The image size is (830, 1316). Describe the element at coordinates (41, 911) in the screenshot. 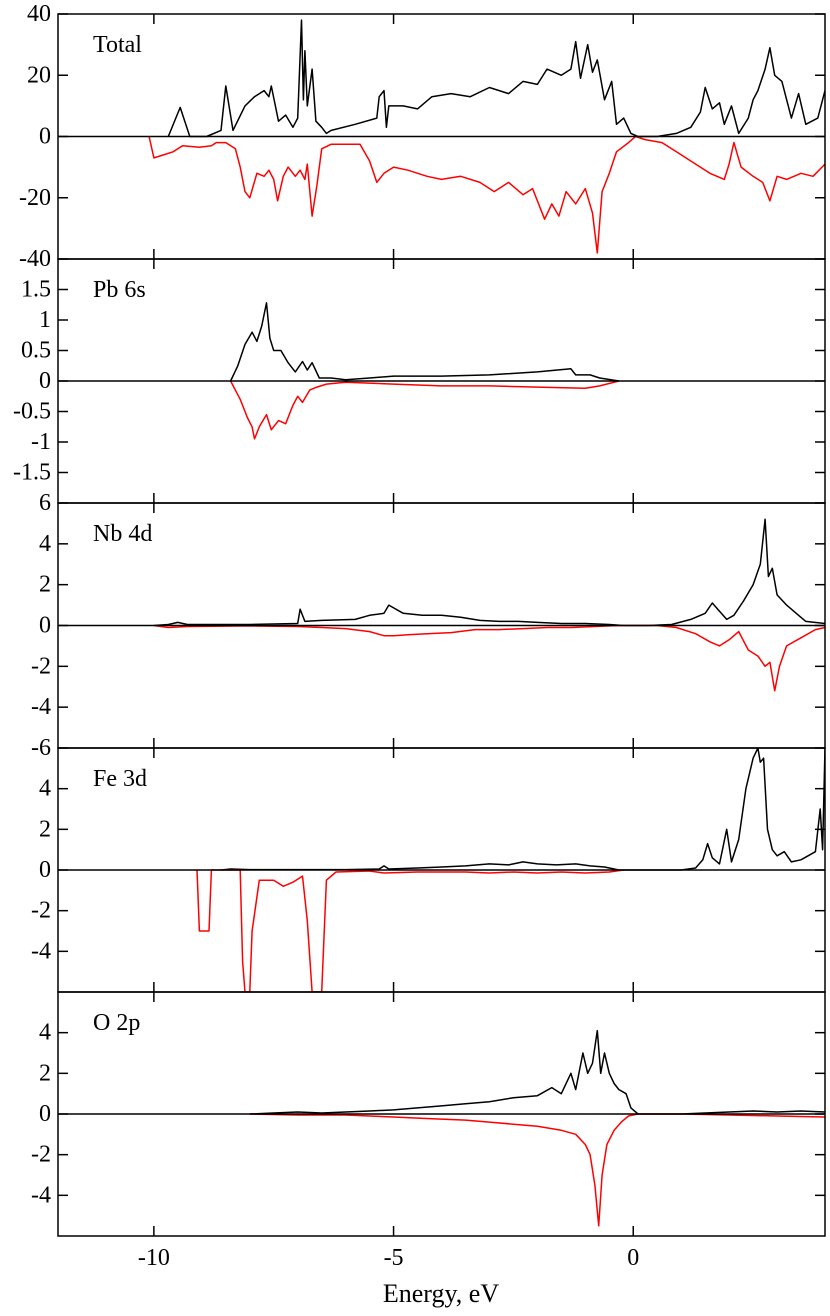

I see `y-tick-label-fe-3d: -2` at that location.